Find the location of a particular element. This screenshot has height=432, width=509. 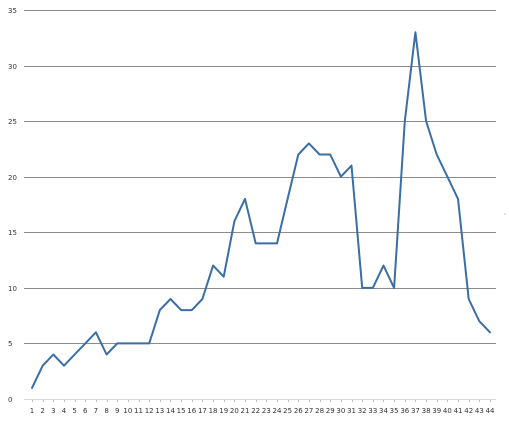

x-tick-label: 23 is located at coordinates (266, 411).